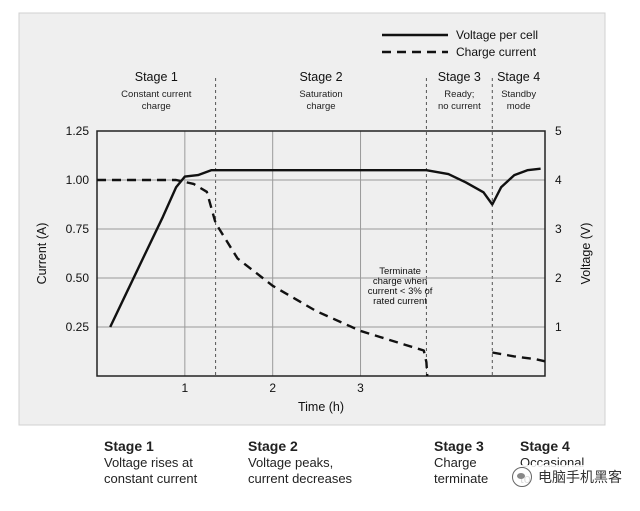 The height and width of the screenshot is (511, 640). What do you see at coordinates (273, 446) in the screenshot?
I see `caption-stage-2-title: Stage 2` at bounding box center [273, 446].